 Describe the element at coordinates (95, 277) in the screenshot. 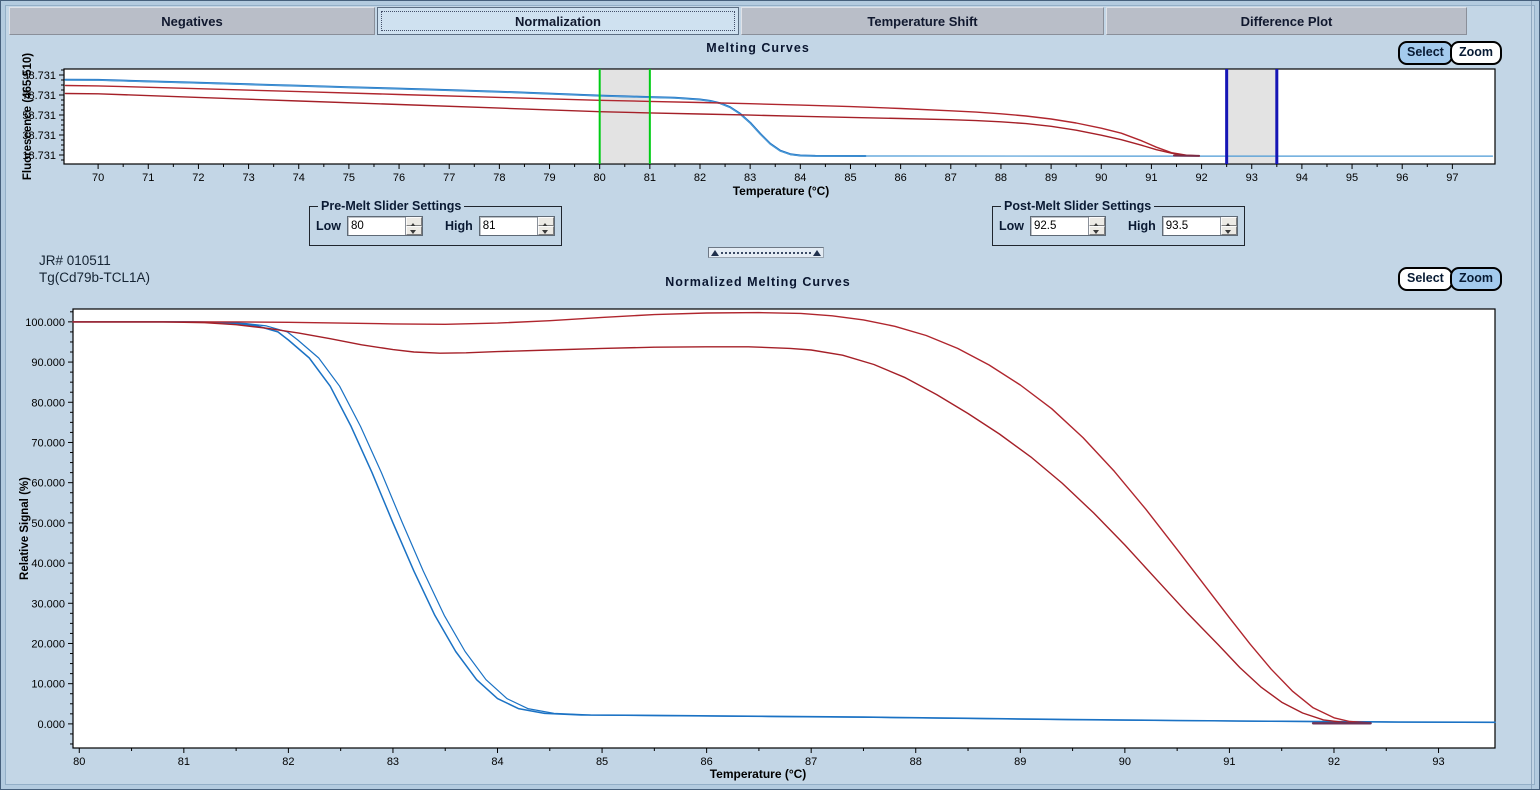

I see `sample-gene: Tg(Cd79b-TCL1A)` at that location.